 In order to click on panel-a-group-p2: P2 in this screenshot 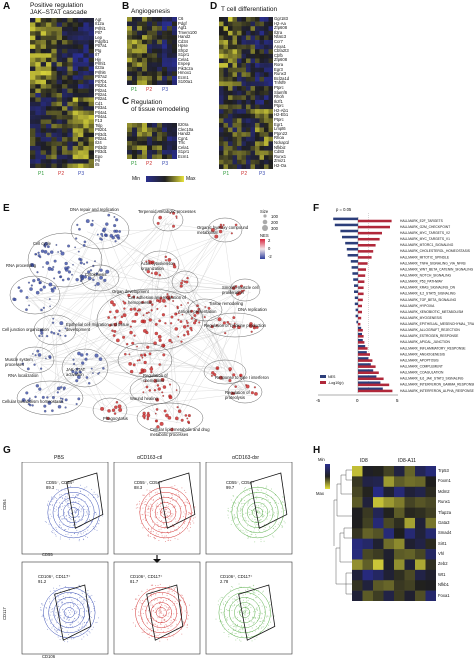, I will do `click(61, 174)`.